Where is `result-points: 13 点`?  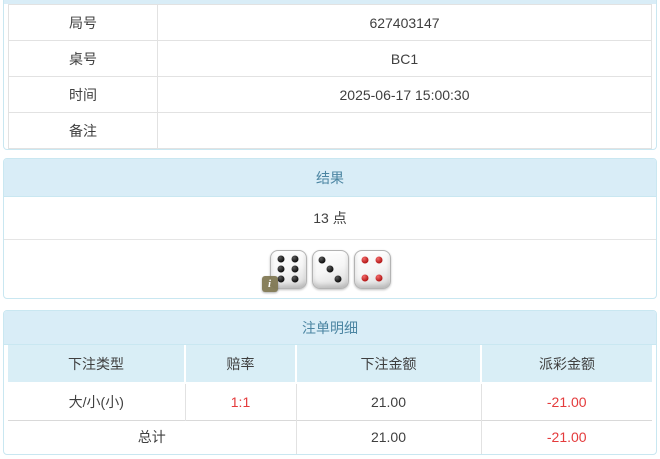
result-points: 13 点 is located at coordinates (330, 218).